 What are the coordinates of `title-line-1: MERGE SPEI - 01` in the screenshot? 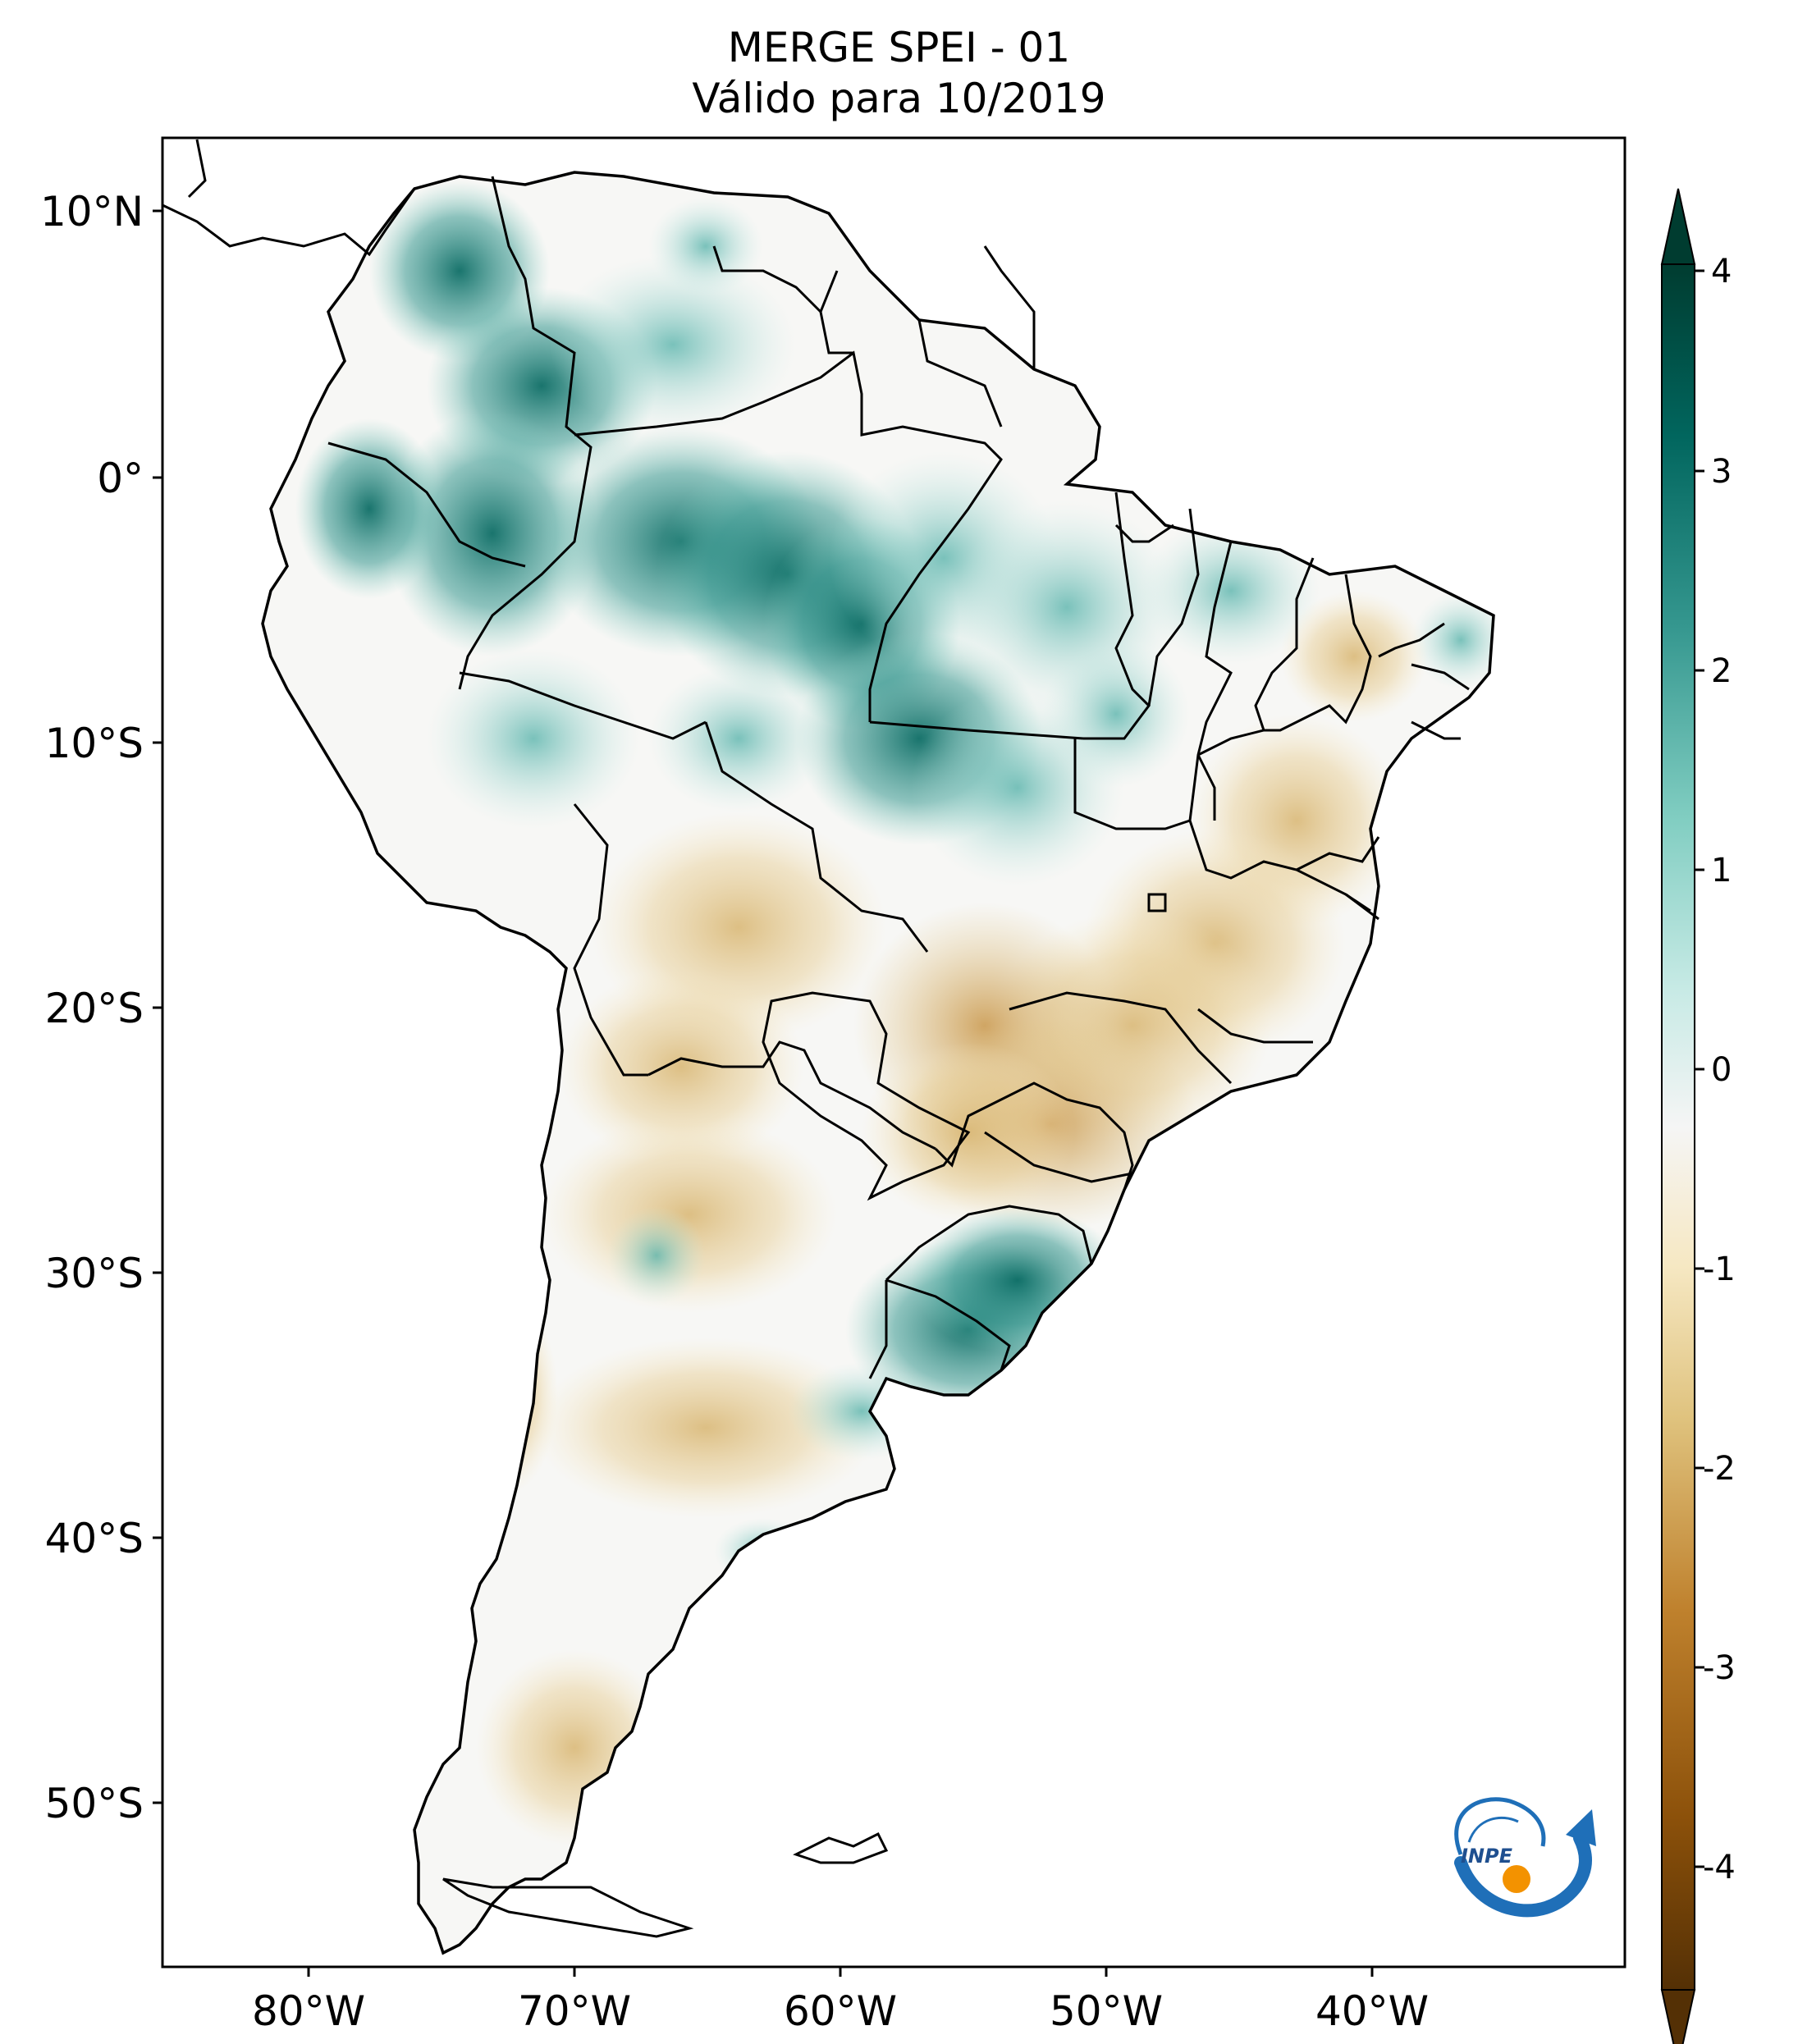 It's located at (899, 47).